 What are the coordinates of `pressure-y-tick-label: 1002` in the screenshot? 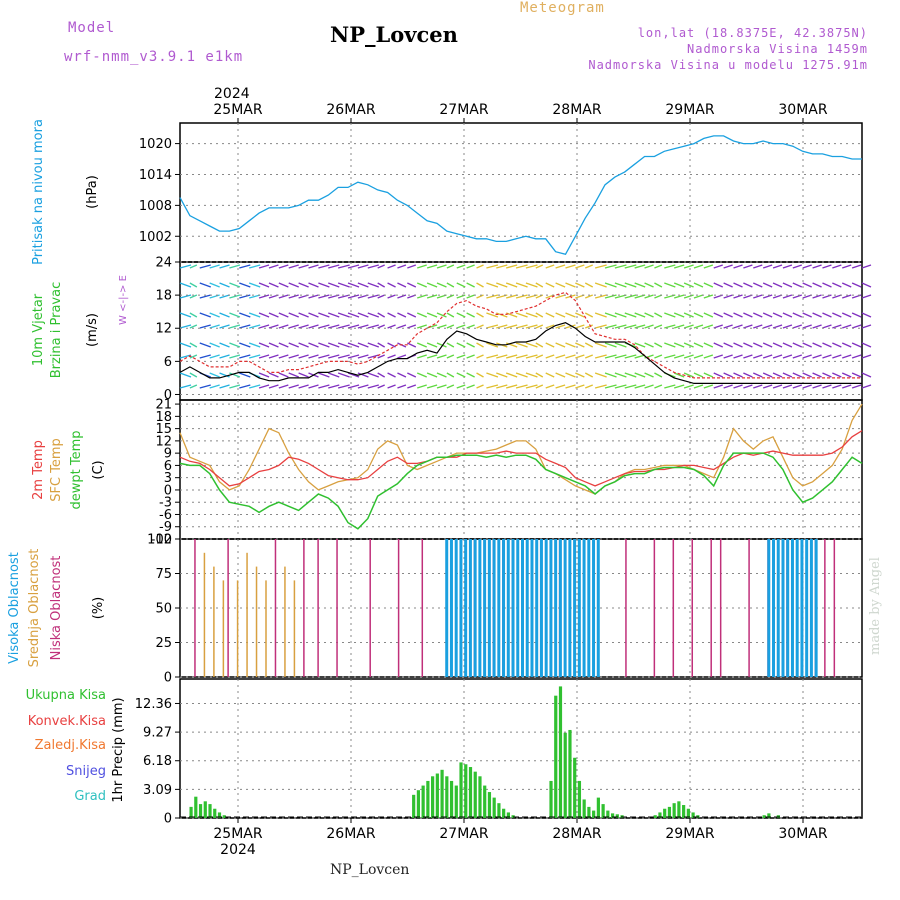 It's located at (155, 237).